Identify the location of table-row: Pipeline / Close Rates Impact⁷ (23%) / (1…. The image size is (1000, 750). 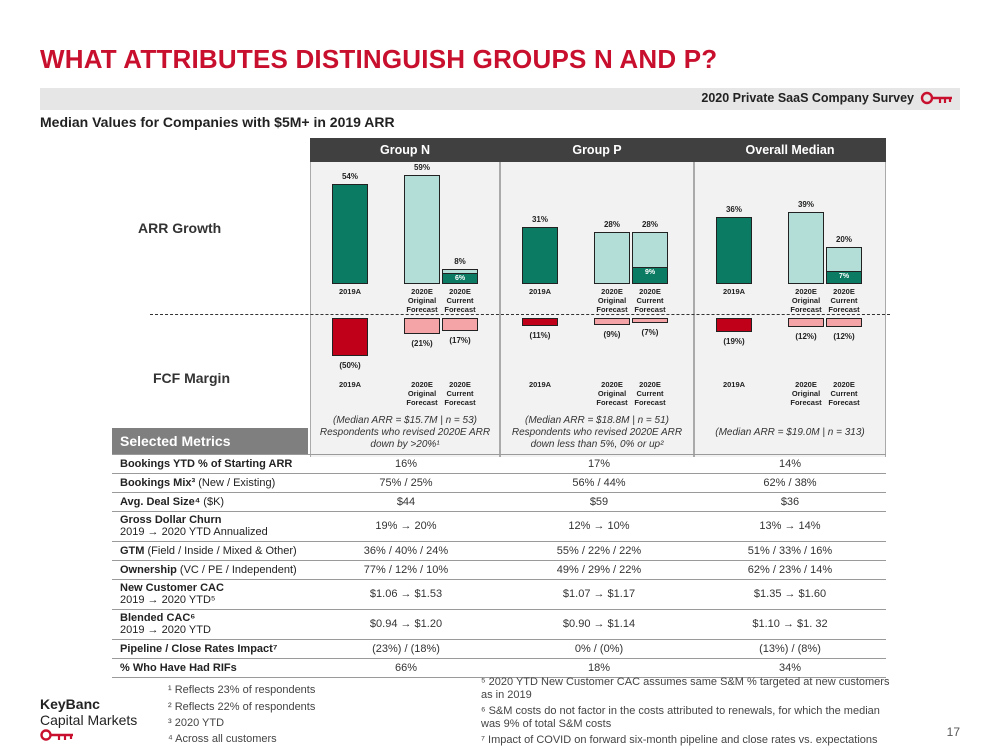
(499, 648).